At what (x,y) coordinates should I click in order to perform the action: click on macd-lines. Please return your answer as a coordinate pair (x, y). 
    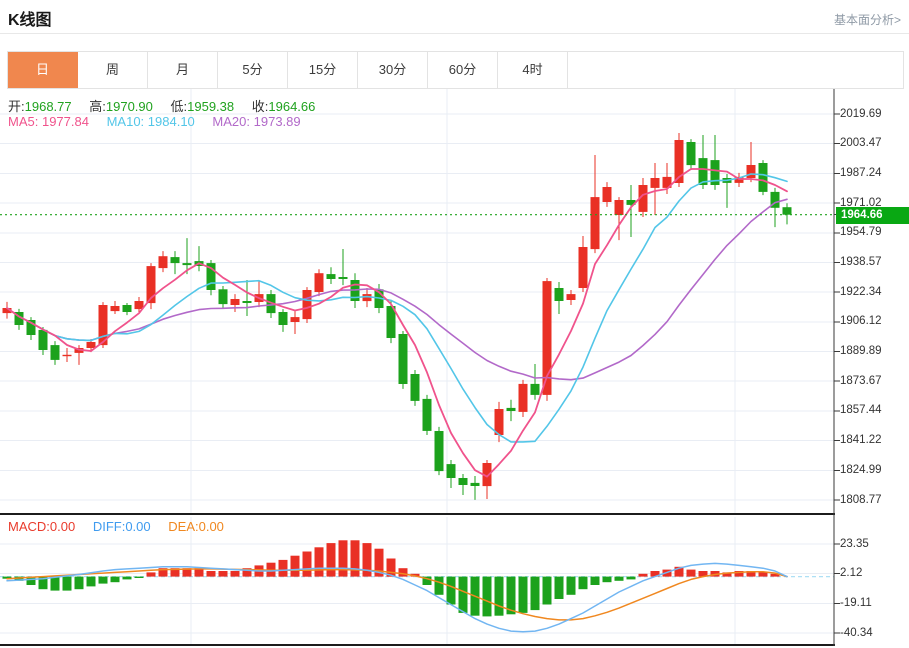
    Looking at the image, I should click on (397, 597).